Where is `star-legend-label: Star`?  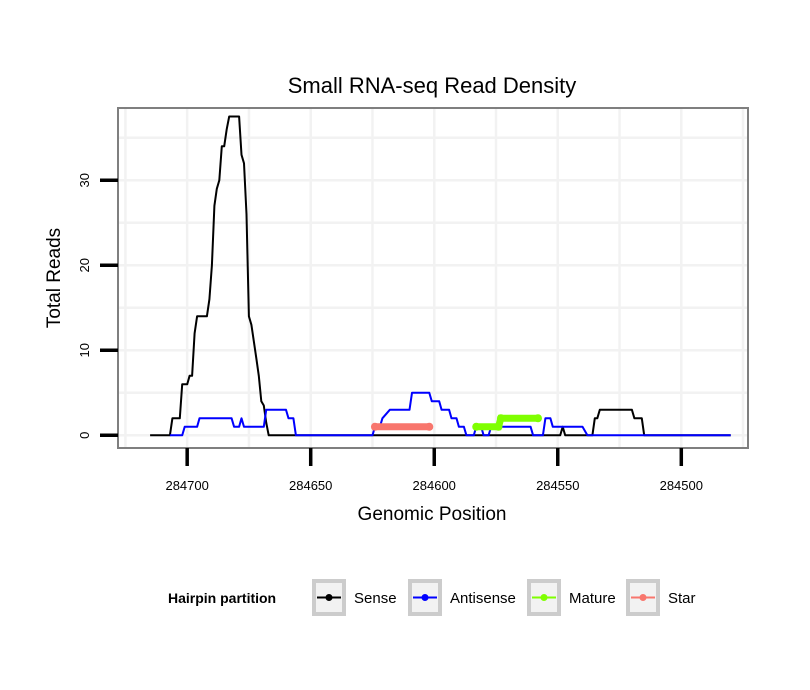
star-legend-label: Star is located at coordinates (682, 598).